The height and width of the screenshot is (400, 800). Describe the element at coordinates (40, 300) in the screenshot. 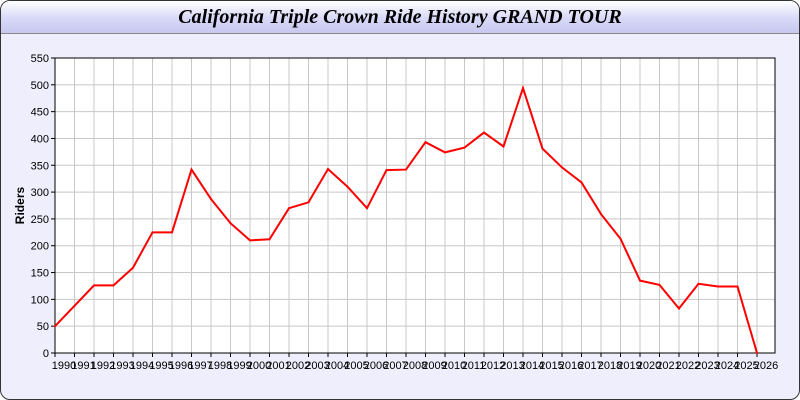

I see `y-tick-label: 100` at that location.